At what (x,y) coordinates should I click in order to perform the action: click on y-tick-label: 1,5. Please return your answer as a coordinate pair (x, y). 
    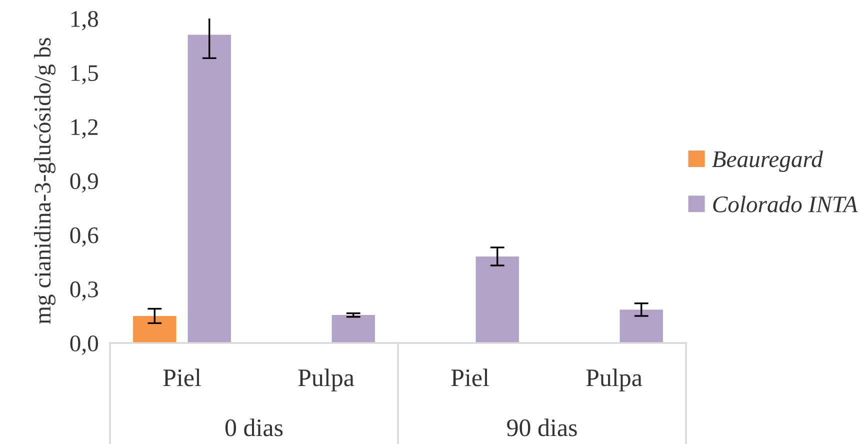
    Looking at the image, I should click on (84, 74).